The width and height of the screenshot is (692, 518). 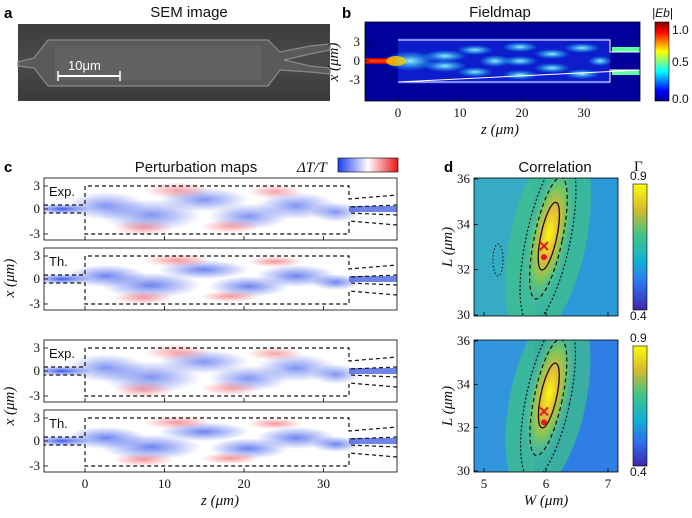 I want to click on fieldmap-colorbar-tick: 1.0, so click(x=680, y=30).